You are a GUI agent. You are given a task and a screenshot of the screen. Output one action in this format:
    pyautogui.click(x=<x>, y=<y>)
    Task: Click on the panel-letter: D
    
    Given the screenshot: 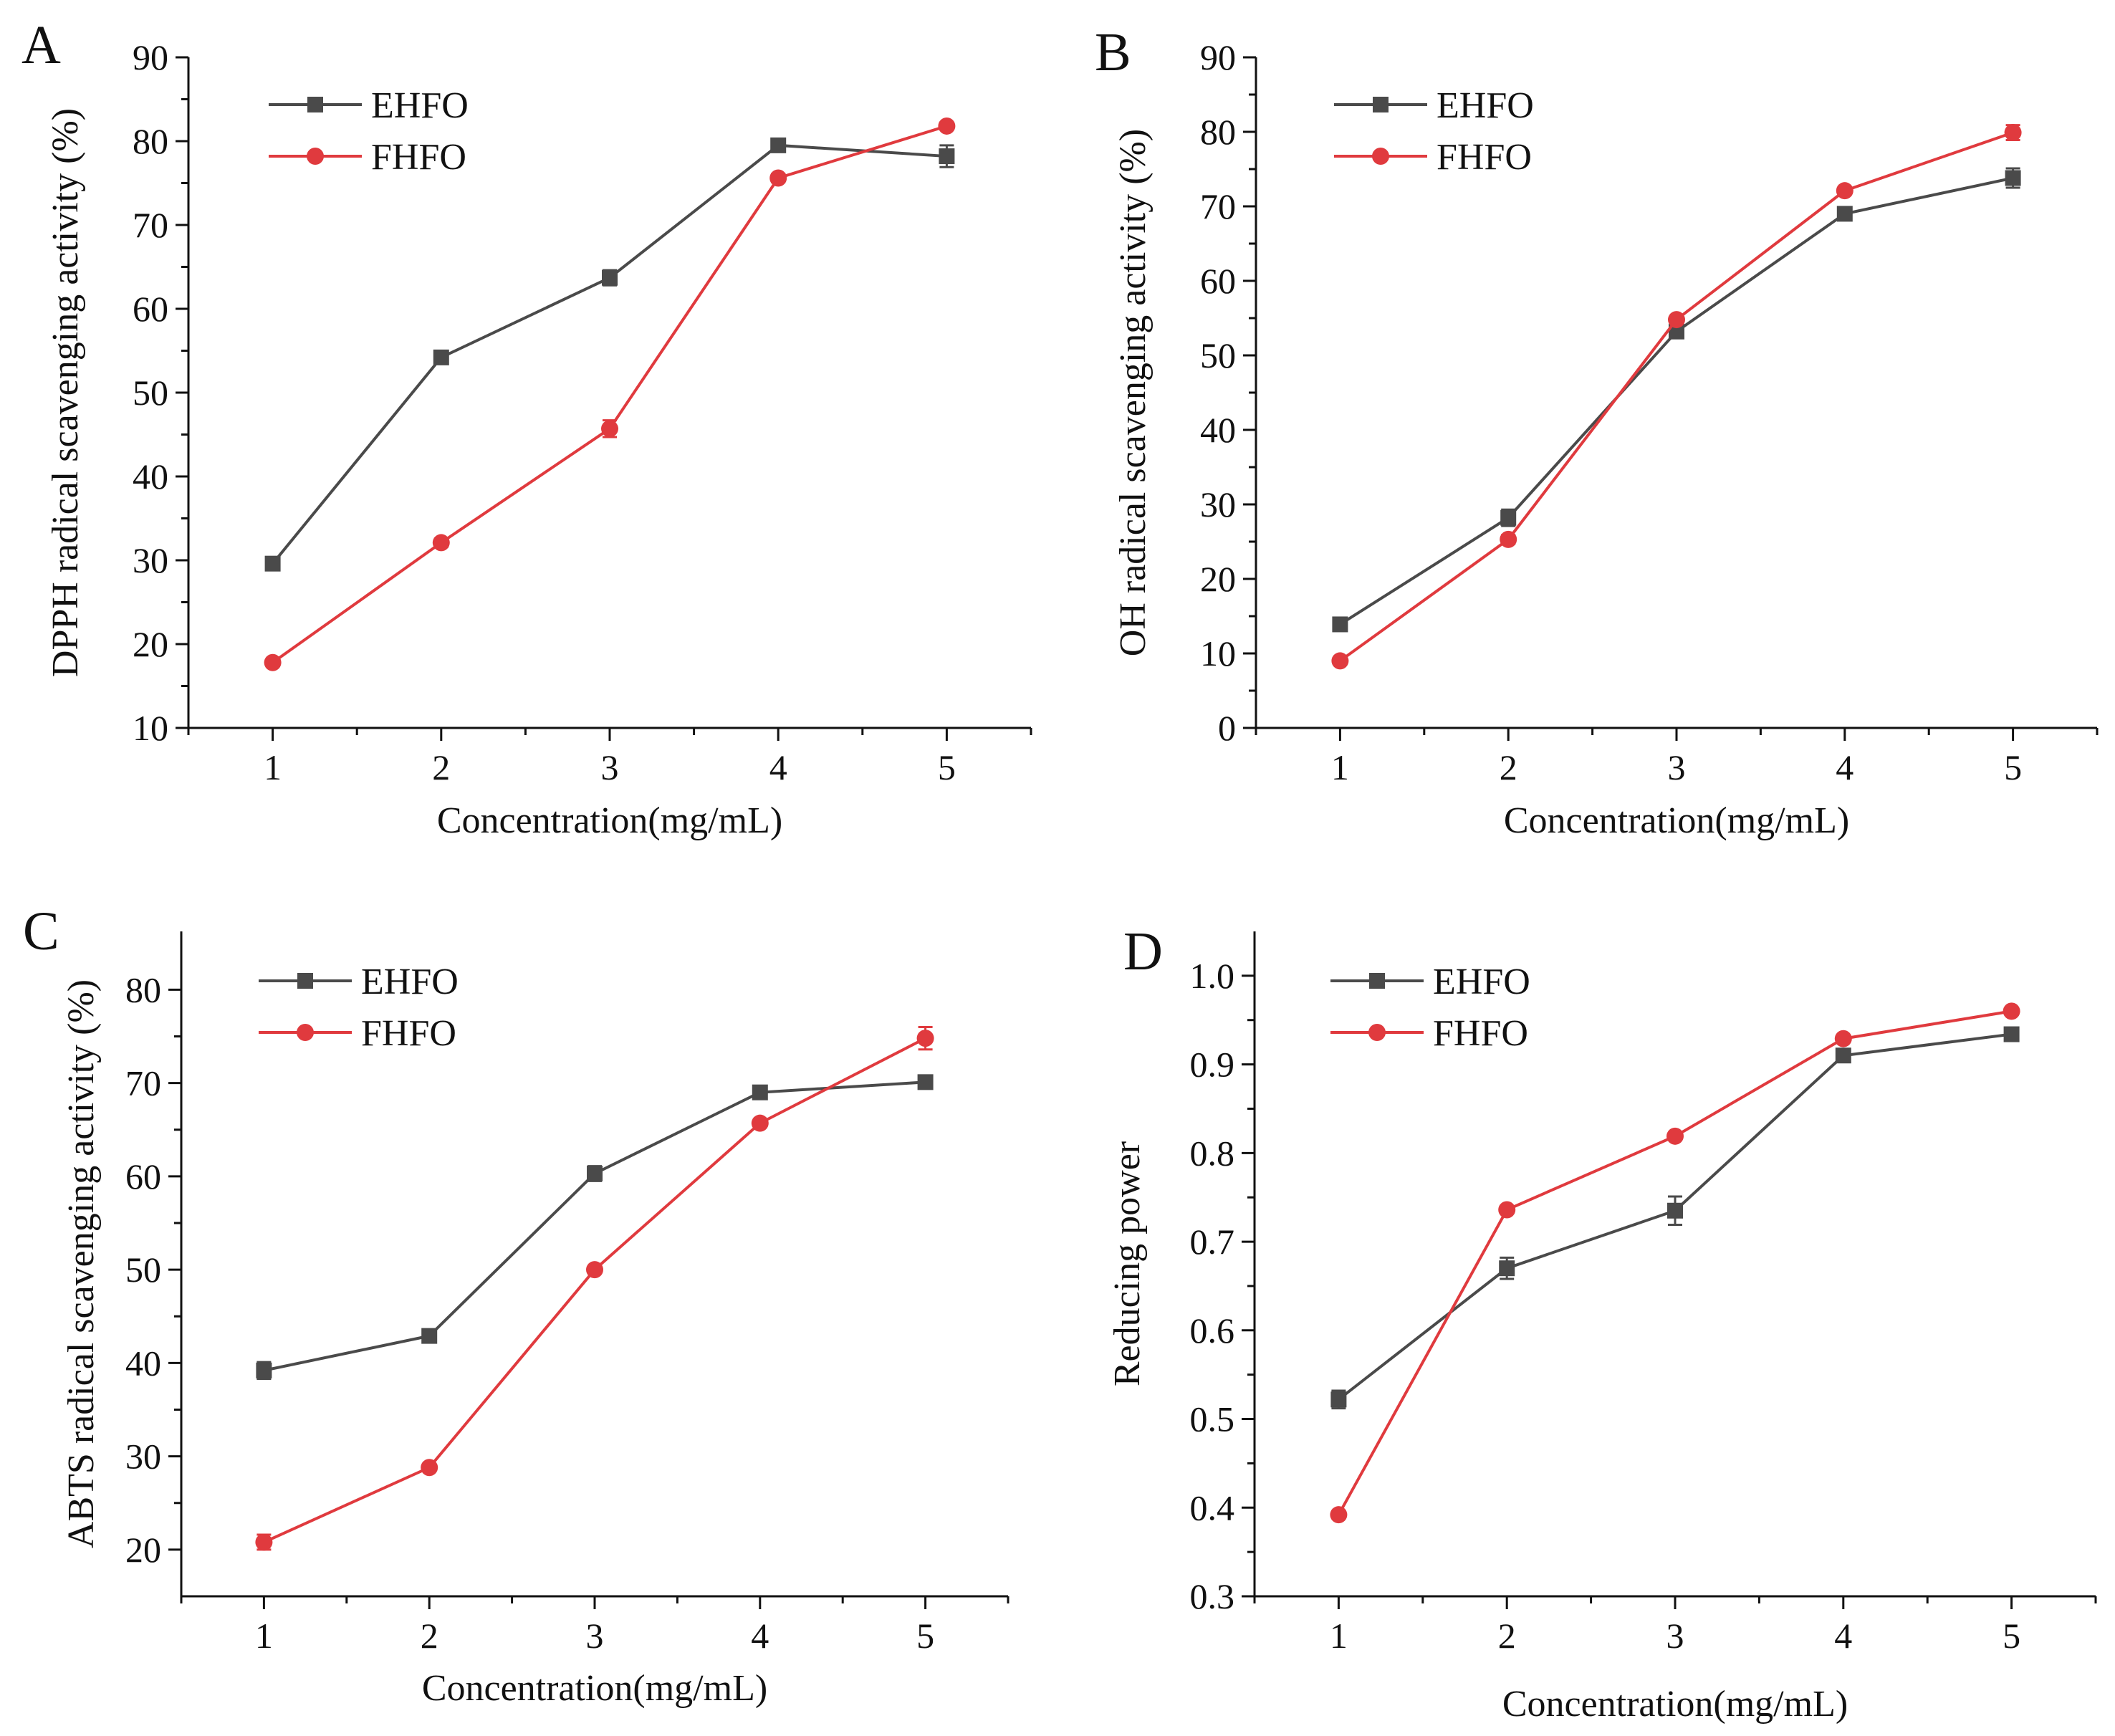 What is the action you would take?
    pyautogui.click(x=1143, y=951)
    